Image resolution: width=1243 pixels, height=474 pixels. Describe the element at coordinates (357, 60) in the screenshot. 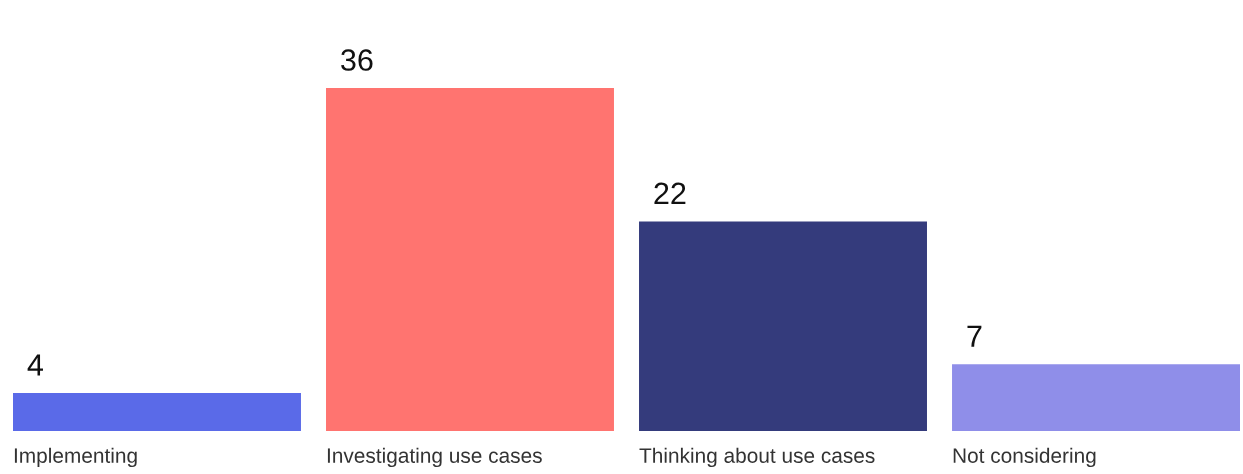

I see `data-label: 36` at that location.